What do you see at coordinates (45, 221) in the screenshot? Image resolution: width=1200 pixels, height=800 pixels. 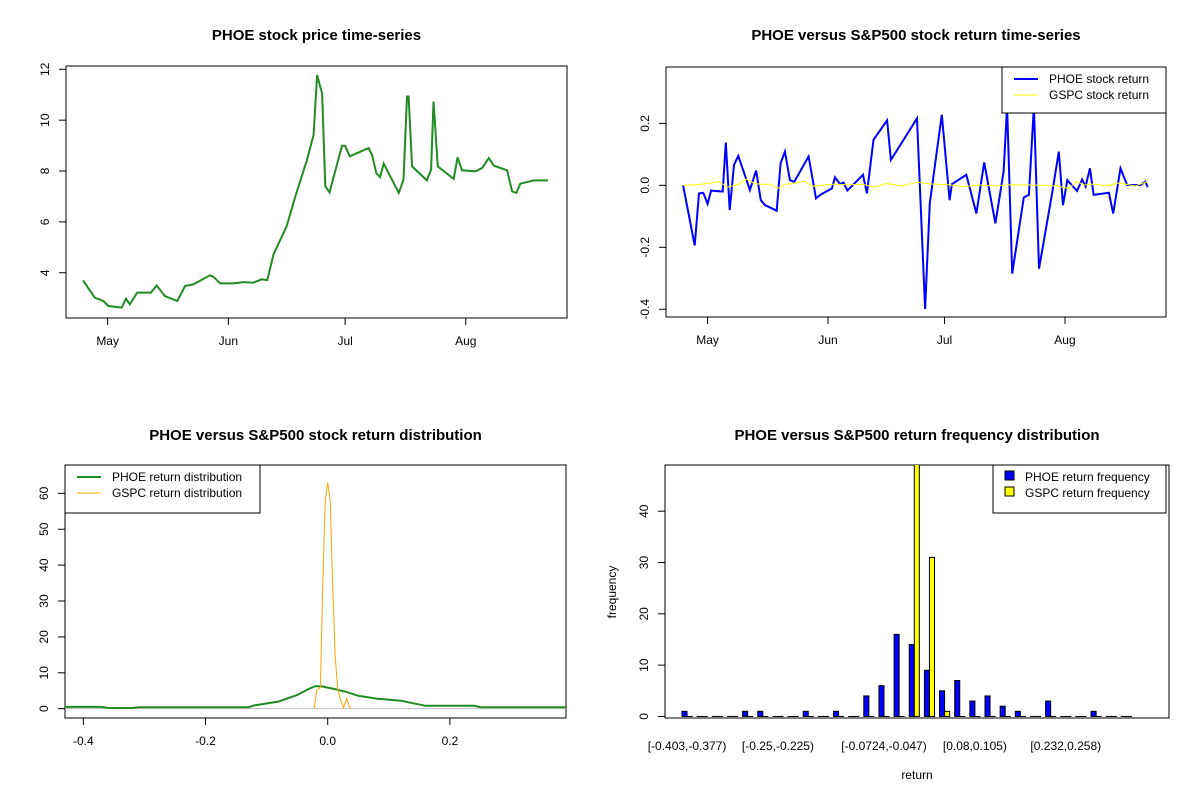 I see `y-tick-label: 6` at bounding box center [45, 221].